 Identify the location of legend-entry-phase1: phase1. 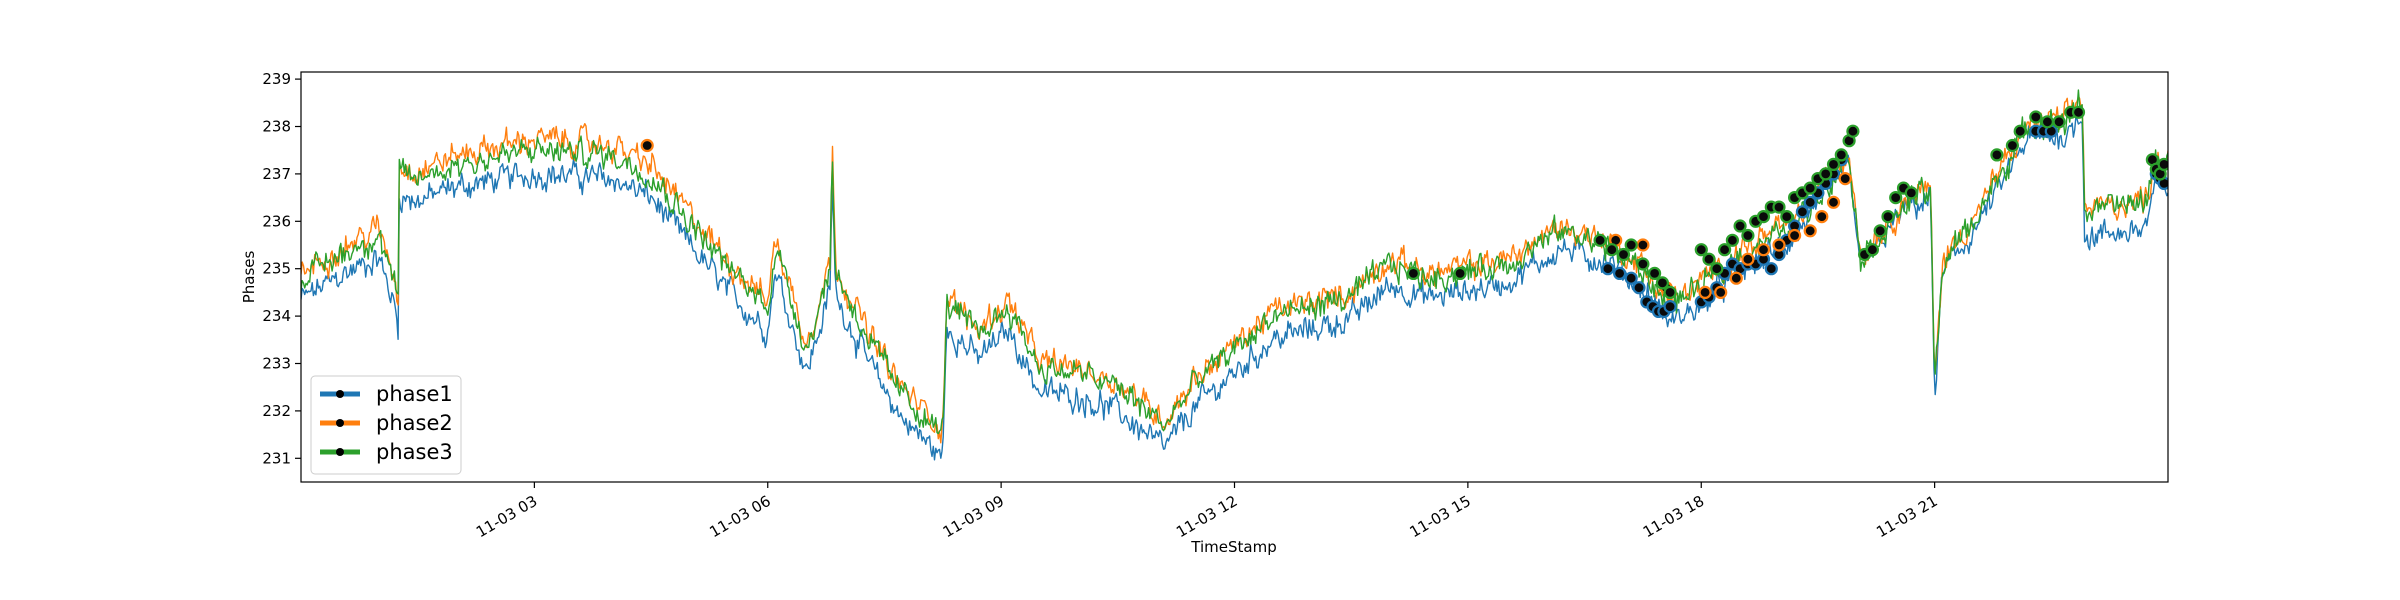
(386, 394).